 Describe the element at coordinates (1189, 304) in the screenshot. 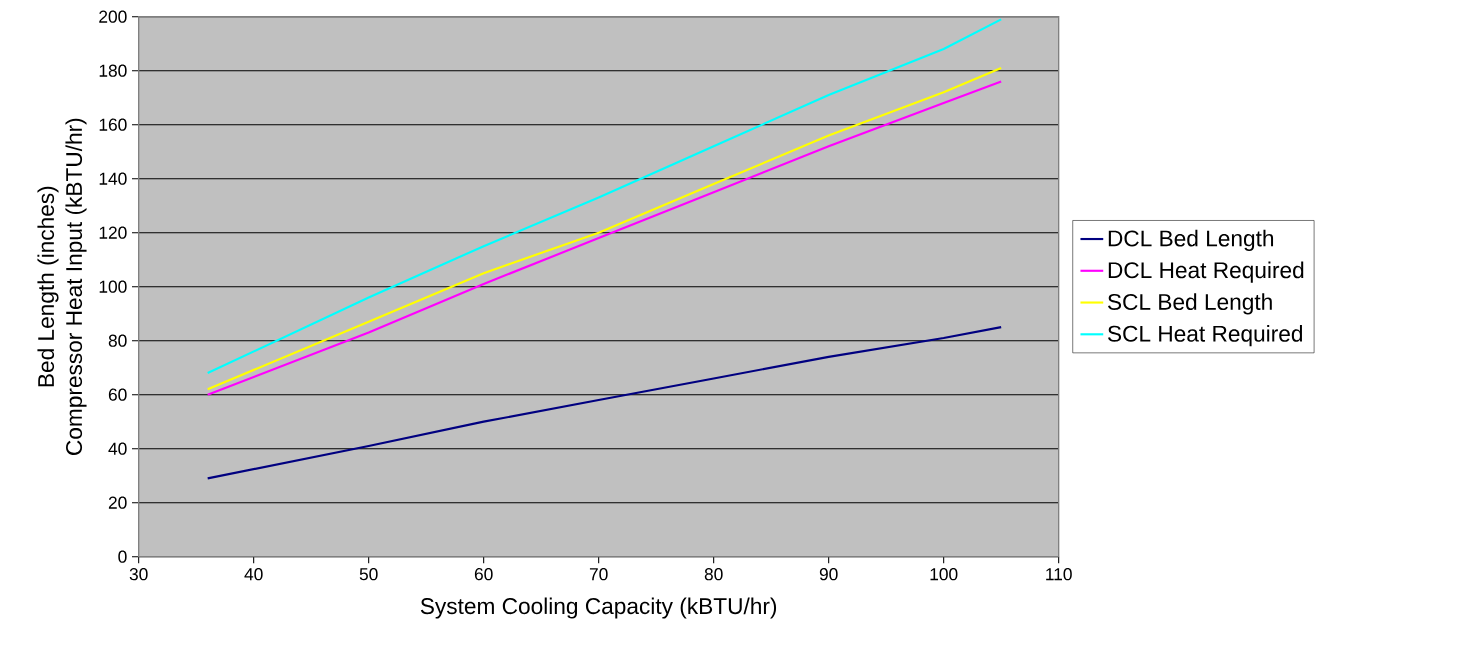

I see `legend-label: SCL Bed Length` at that location.